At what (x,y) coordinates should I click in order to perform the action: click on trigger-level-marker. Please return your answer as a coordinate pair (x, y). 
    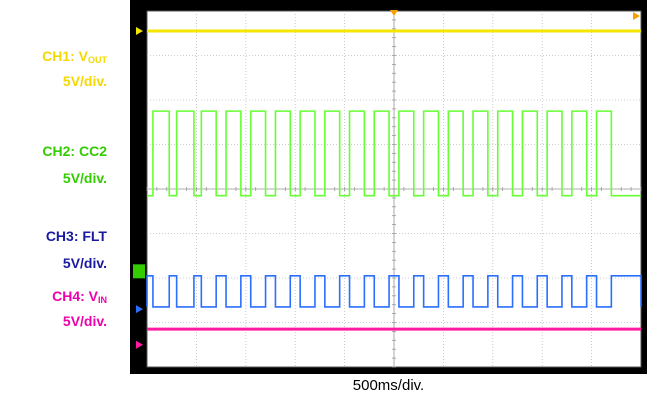
    Looking at the image, I should click on (636, 16).